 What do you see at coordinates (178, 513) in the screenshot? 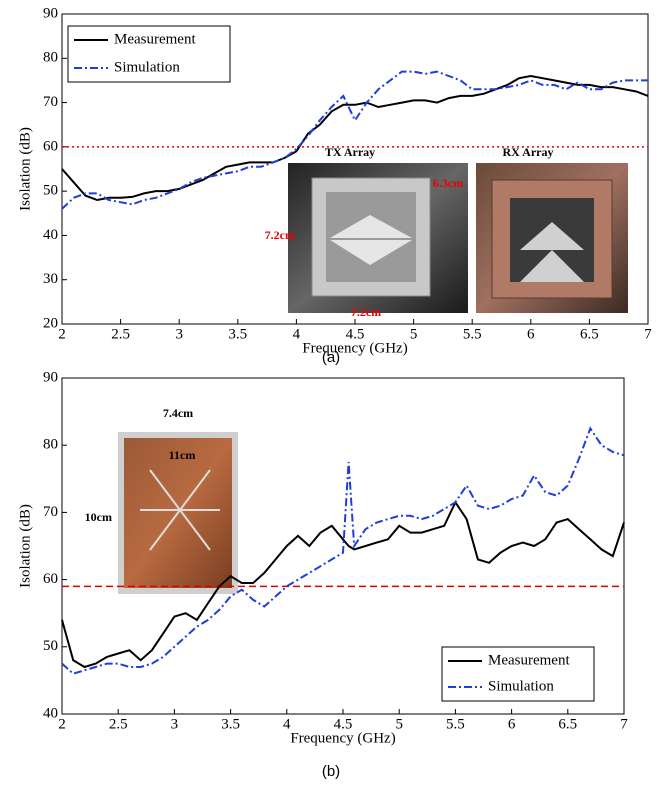
I see `photo-board` at bounding box center [178, 513].